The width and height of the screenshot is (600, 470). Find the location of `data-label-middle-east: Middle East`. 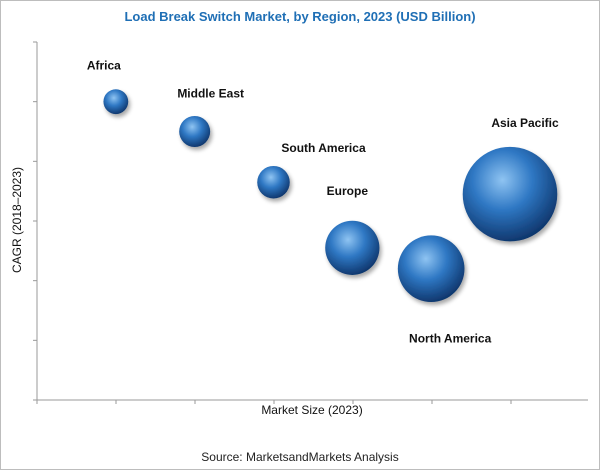

data-label-middle-east: Middle East is located at coordinates (210, 94).